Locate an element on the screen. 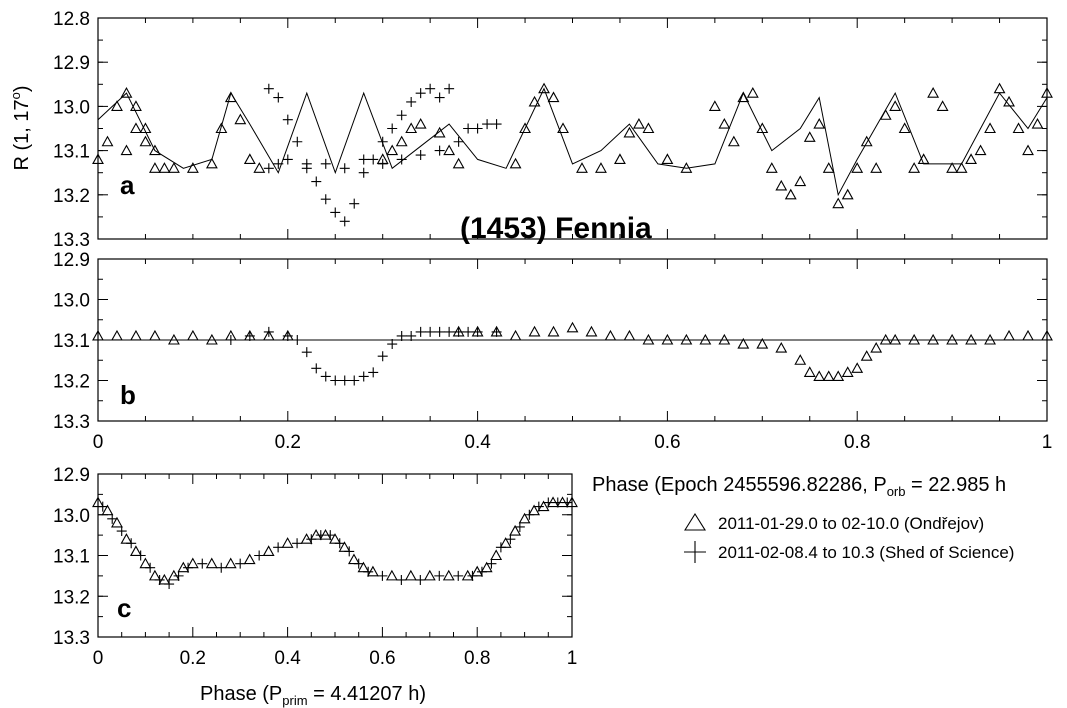 The image size is (1067, 708). ytick-label-a-3: 13.1 is located at coordinates (71, 152).